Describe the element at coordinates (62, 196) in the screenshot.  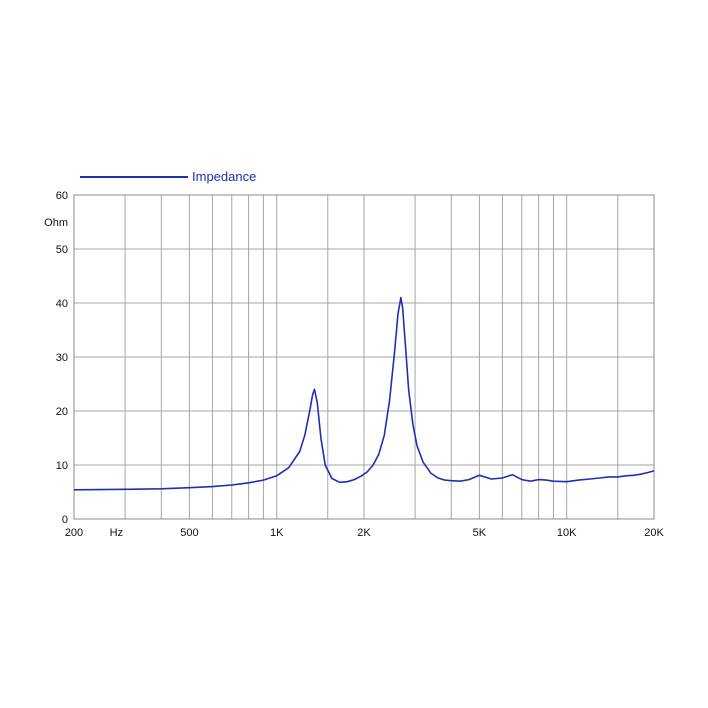
I see `y-tick-label: 60` at that location.